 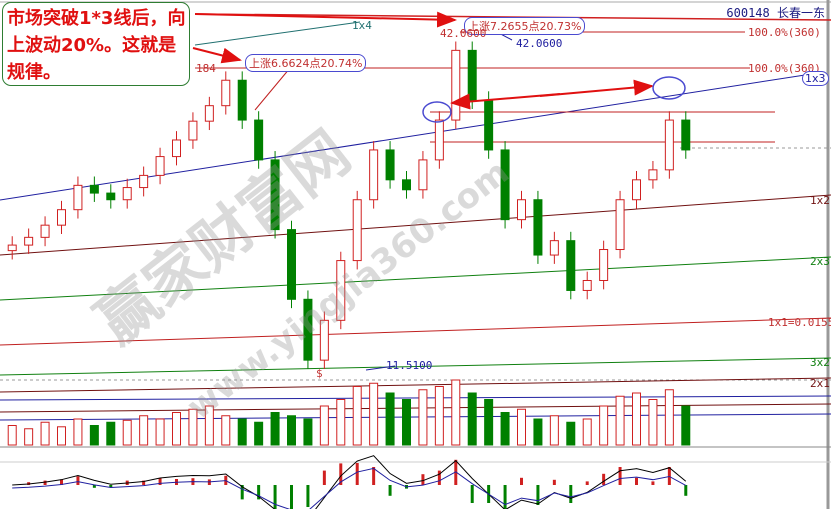 What do you see at coordinates (525, 26) in the screenshot?
I see `rise-label-2: 上涨7.2655点20.73%` at bounding box center [525, 26].